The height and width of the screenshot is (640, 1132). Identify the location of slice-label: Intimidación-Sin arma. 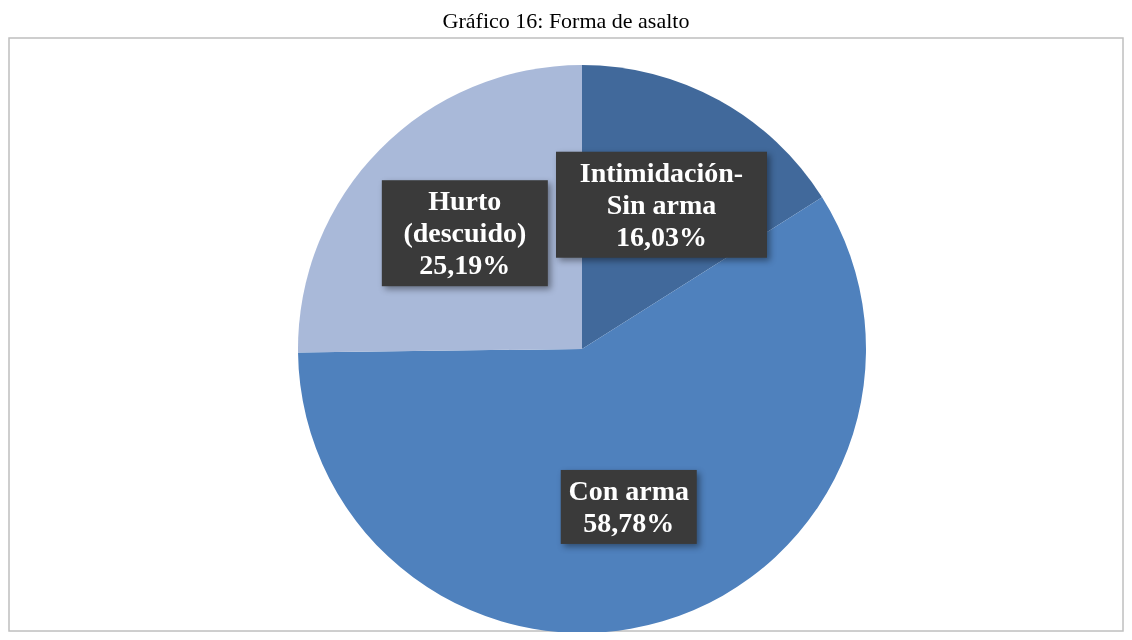
(661, 188).